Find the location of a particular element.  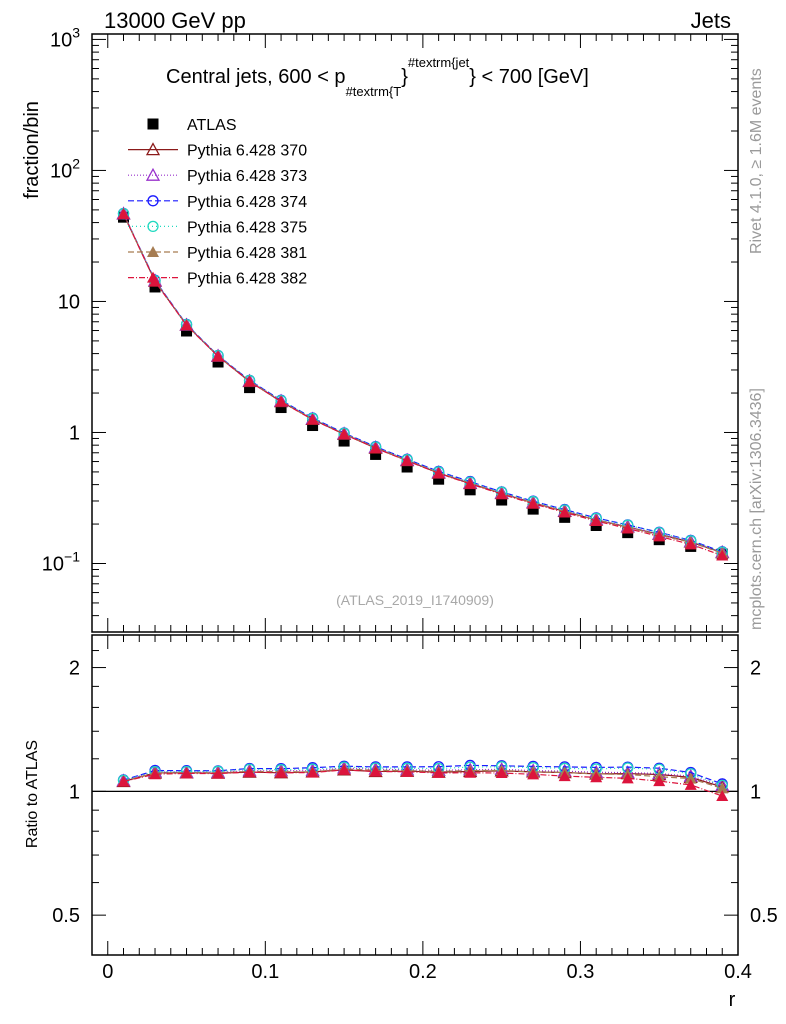

legend-label-s370: Pythia 6.428 370 is located at coordinates (247, 151).